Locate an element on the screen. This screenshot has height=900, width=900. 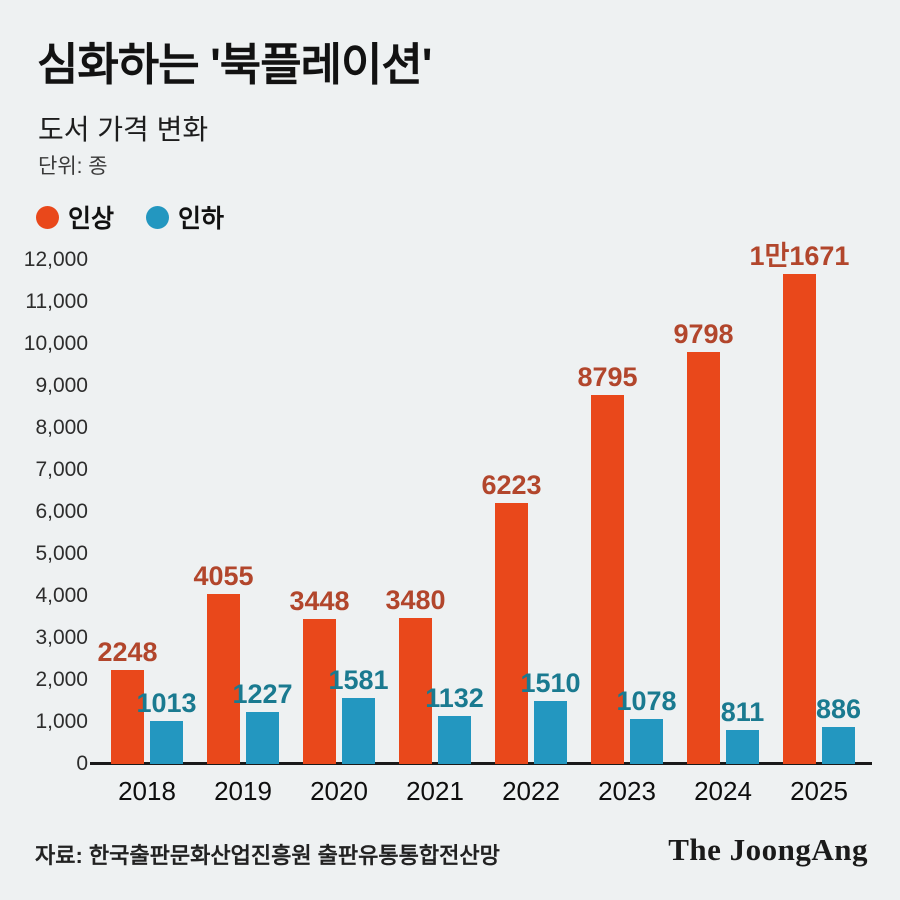
bar-인상-2022 is located at coordinates (511, 633).